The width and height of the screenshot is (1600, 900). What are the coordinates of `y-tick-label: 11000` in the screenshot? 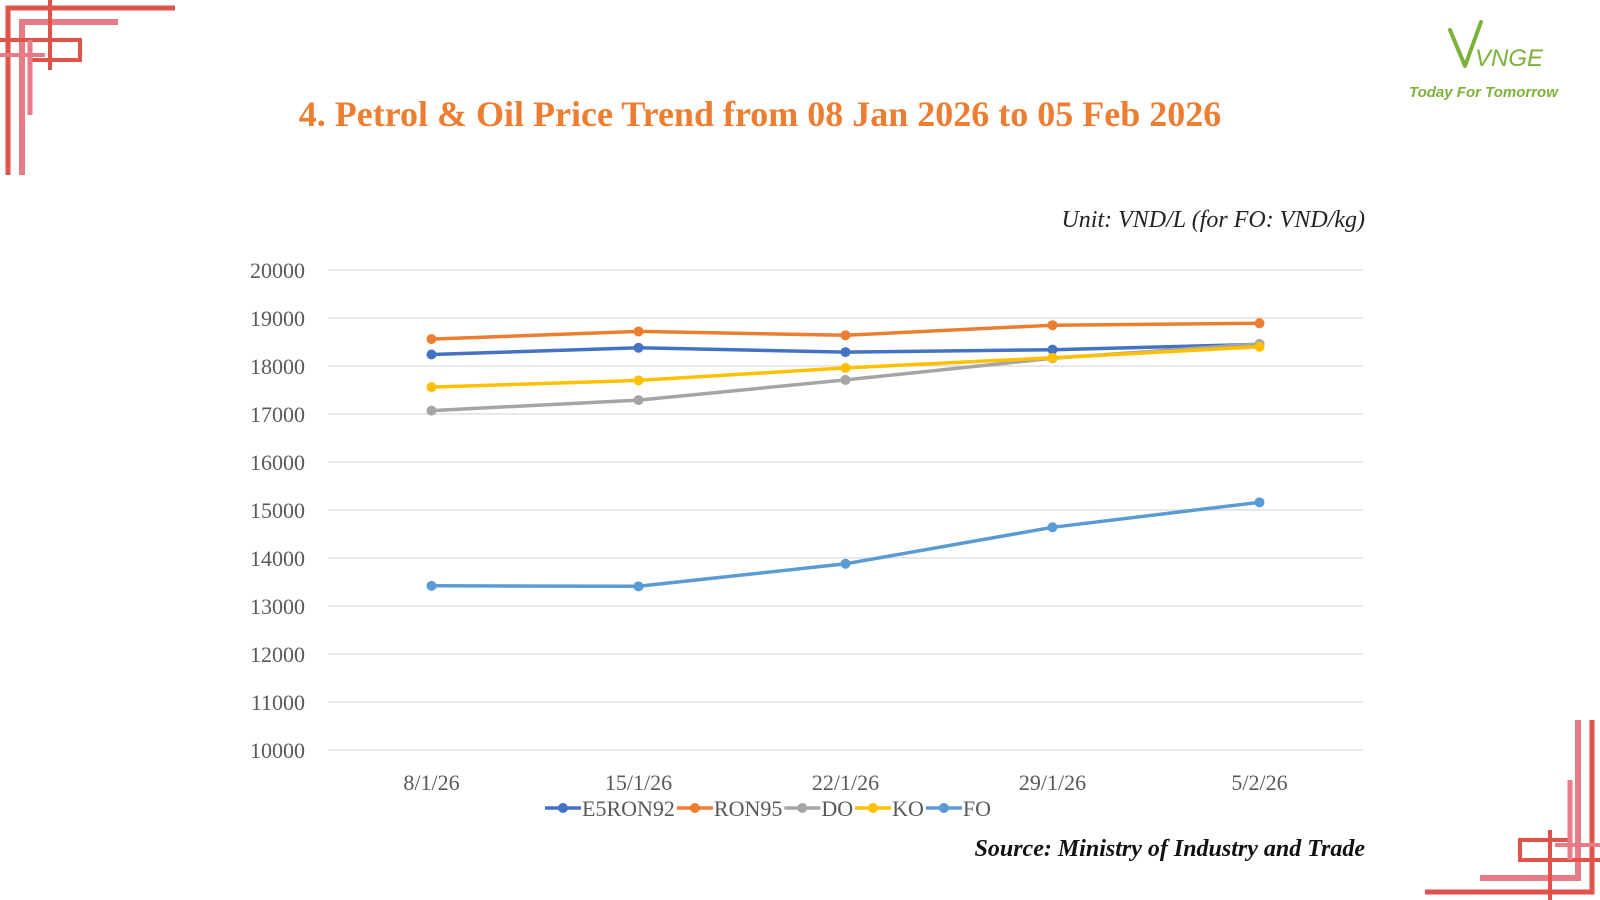 It's located at (278, 702).